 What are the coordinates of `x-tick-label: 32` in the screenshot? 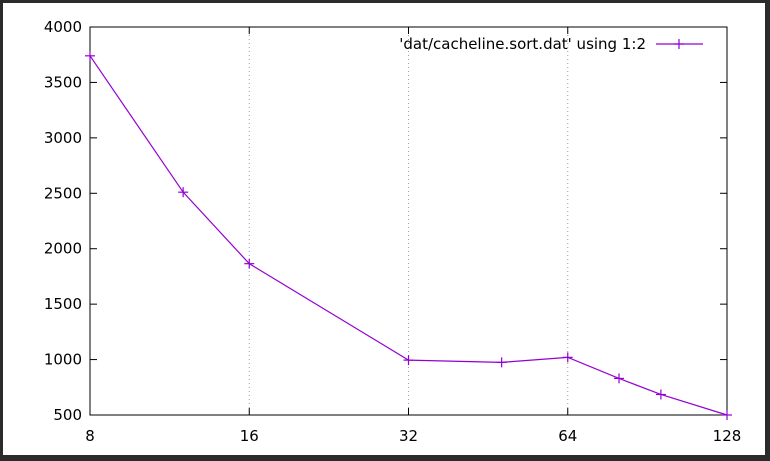 It's located at (408, 436).